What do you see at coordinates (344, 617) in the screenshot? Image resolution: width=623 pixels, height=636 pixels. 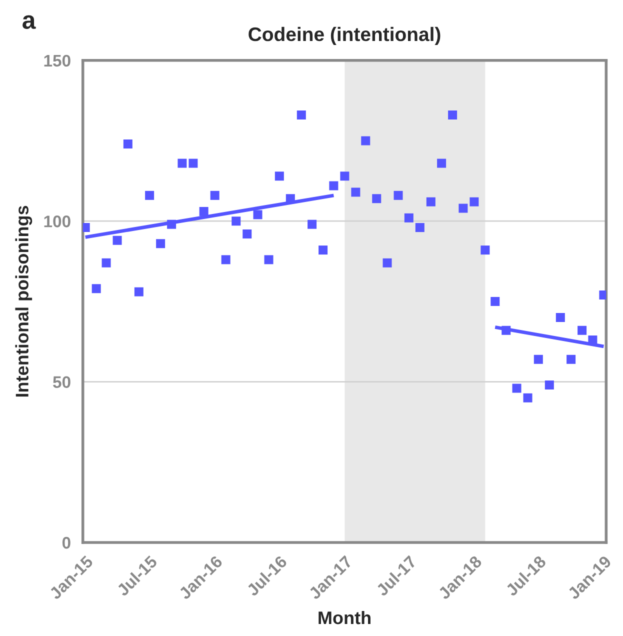 I see `x-axis-title: Month` at bounding box center [344, 617].